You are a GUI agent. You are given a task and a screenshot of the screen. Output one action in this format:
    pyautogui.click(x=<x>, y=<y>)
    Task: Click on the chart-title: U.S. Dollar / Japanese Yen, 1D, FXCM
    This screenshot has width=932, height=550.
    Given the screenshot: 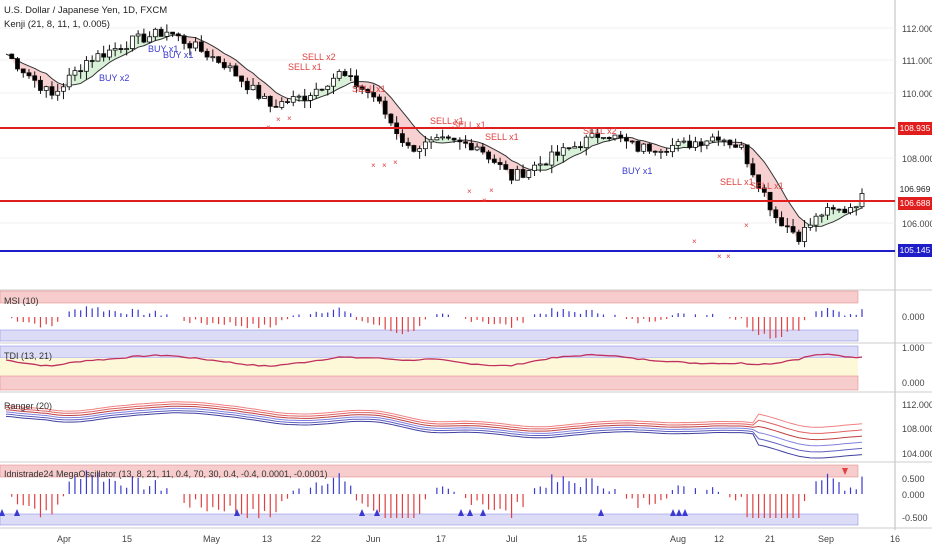 What is the action you would take?
    pyautogui.click(x=86, y=10)
    